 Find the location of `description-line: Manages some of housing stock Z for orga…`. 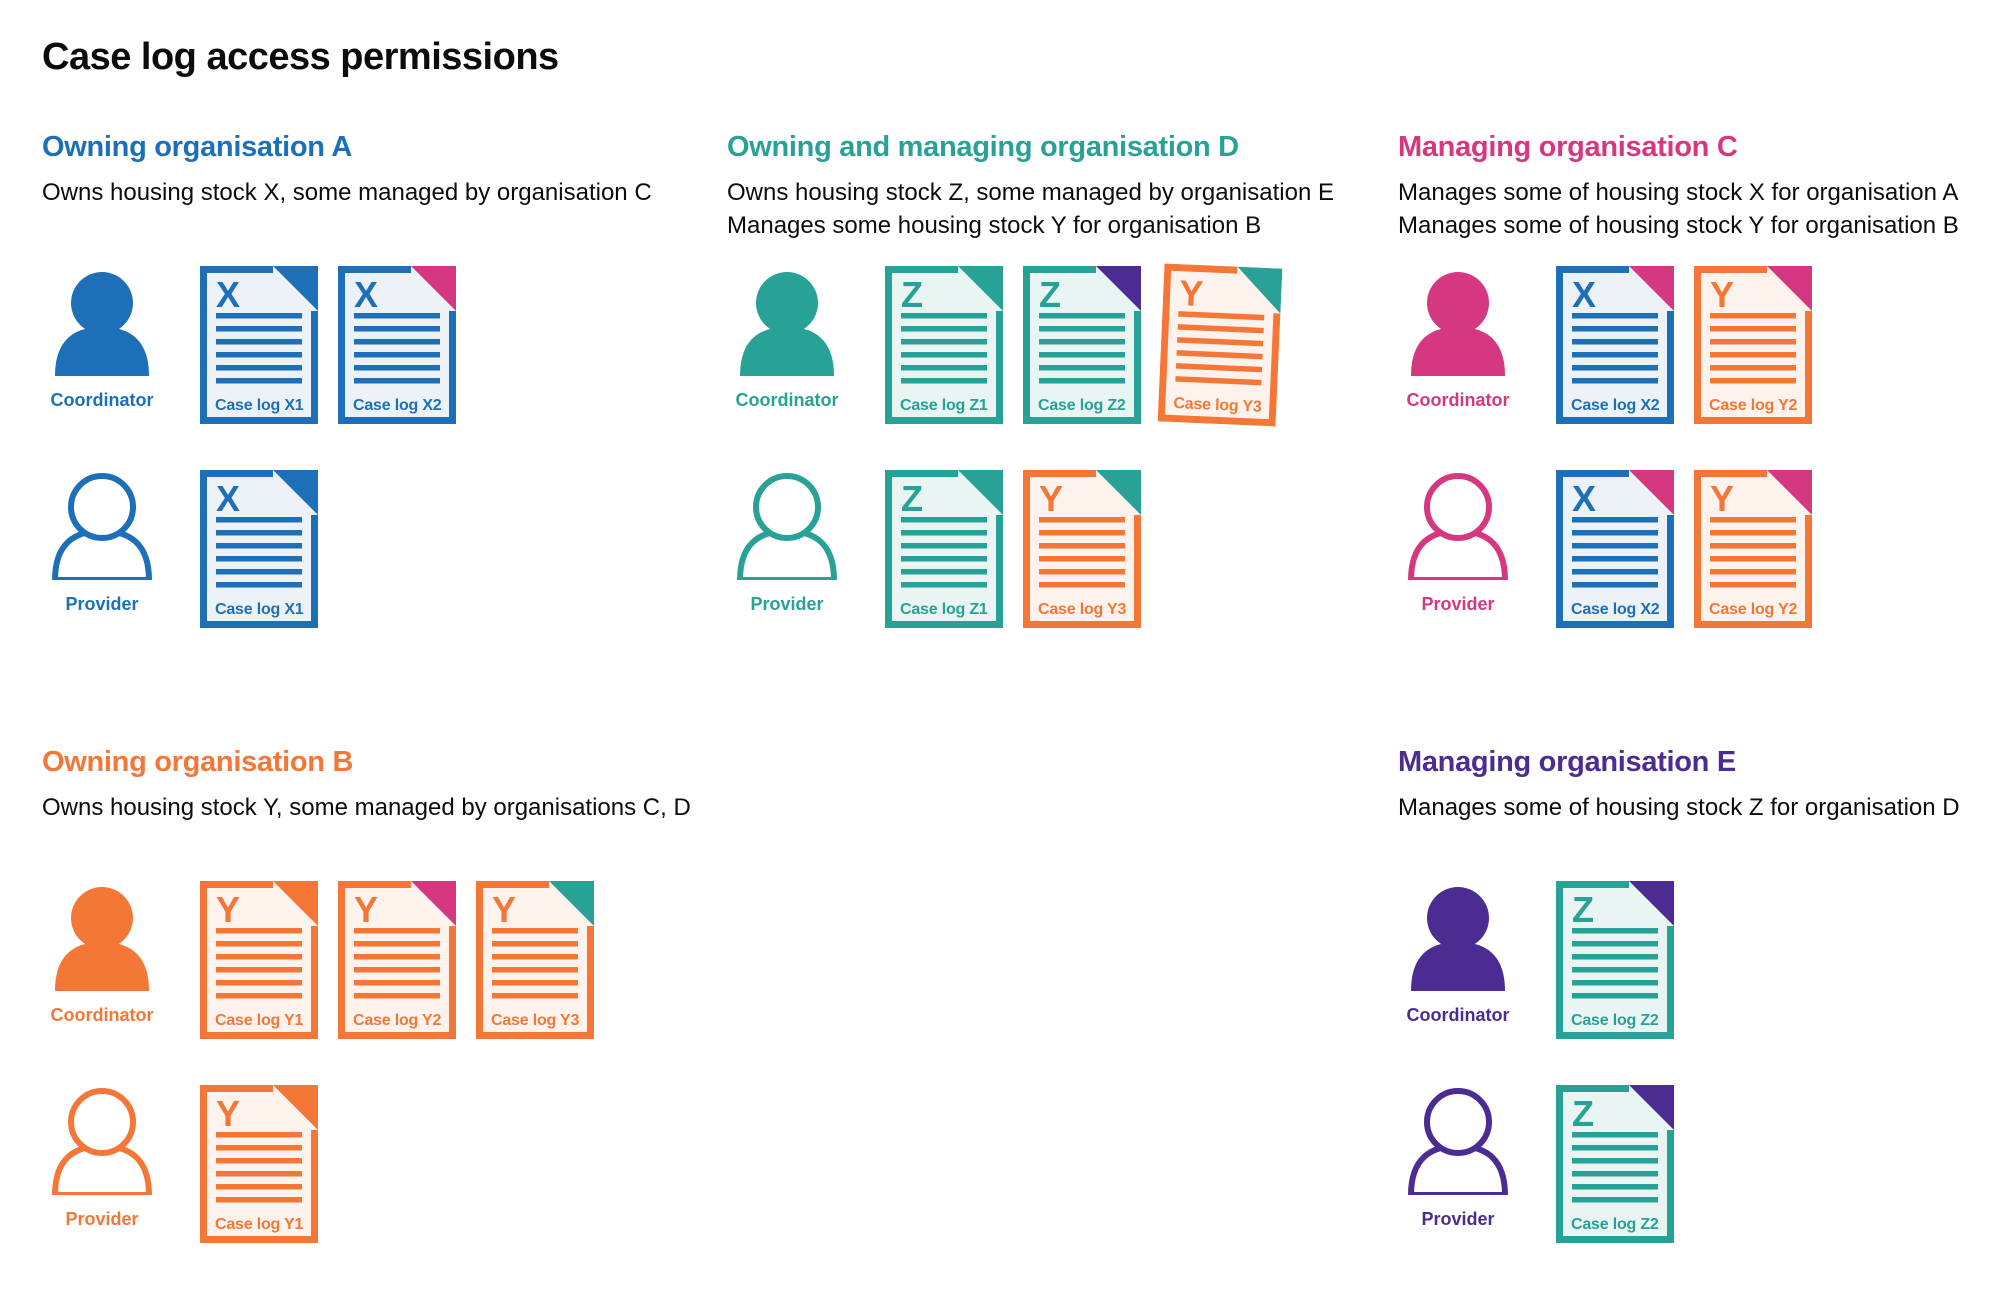

description-line: Manages some of housing stock Z for orga… is located at coordinates (1679, 807).